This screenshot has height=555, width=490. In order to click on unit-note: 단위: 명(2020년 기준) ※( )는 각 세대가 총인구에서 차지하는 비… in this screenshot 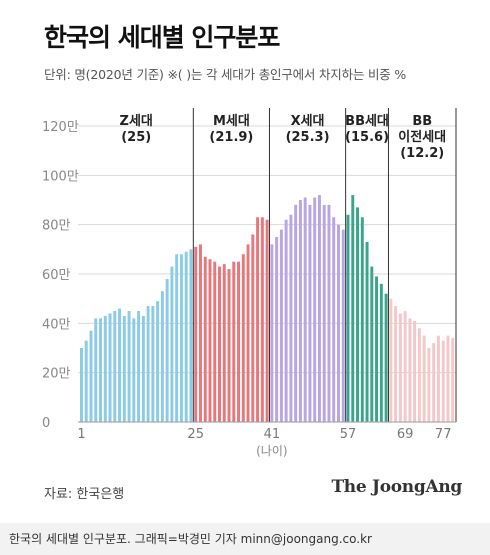, I will do `click(225, 74)`.